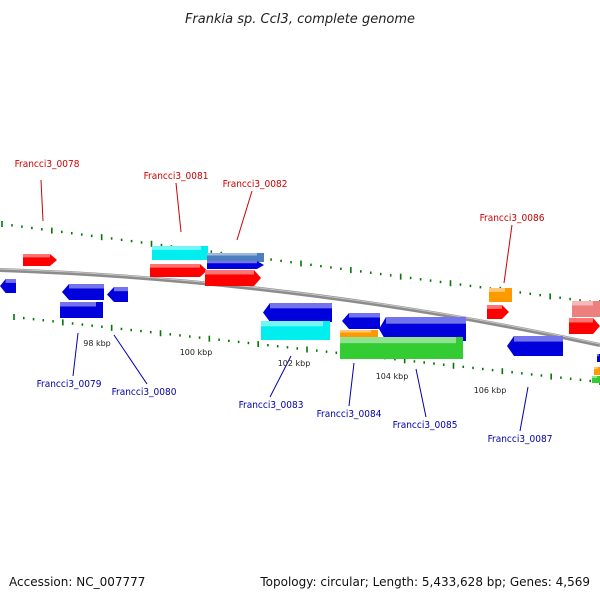  Describe the element at coordinates (535, 346) in the screenshot. I see `gene-0087-feature` at that location.